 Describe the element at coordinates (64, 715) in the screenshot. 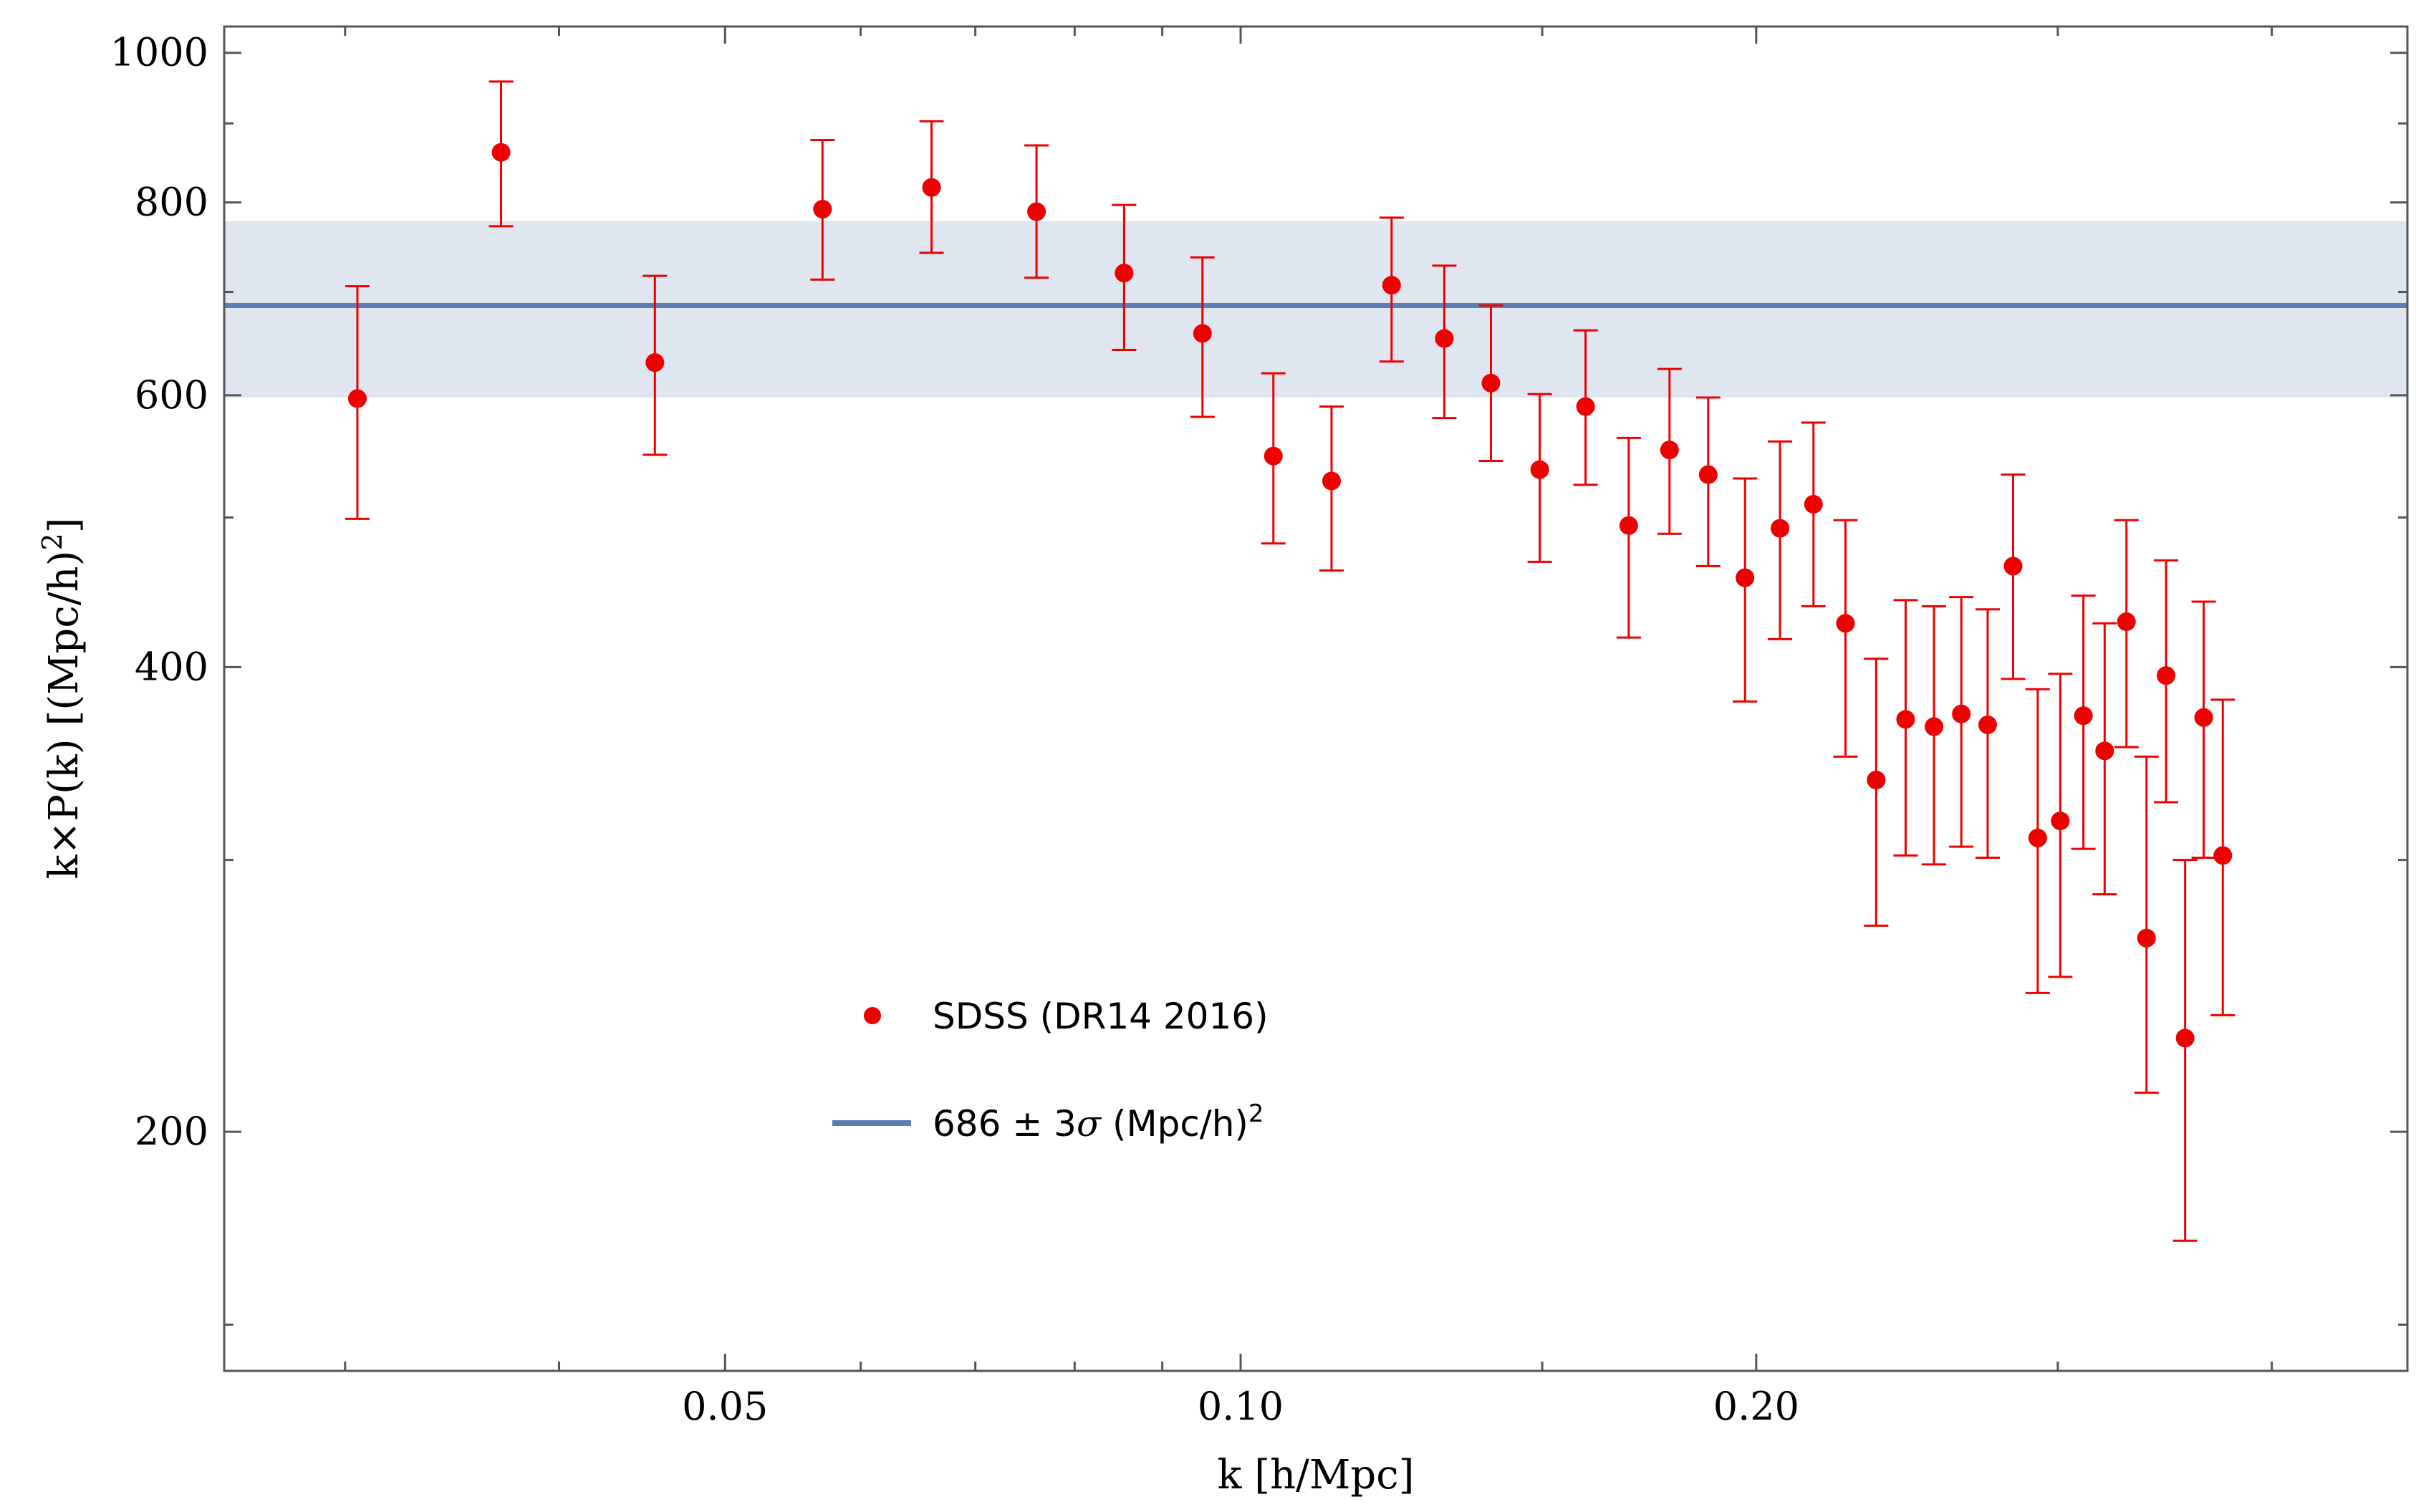

I see `y-axis-title-main: k×P(k) [(Mpc/h)` at that location.